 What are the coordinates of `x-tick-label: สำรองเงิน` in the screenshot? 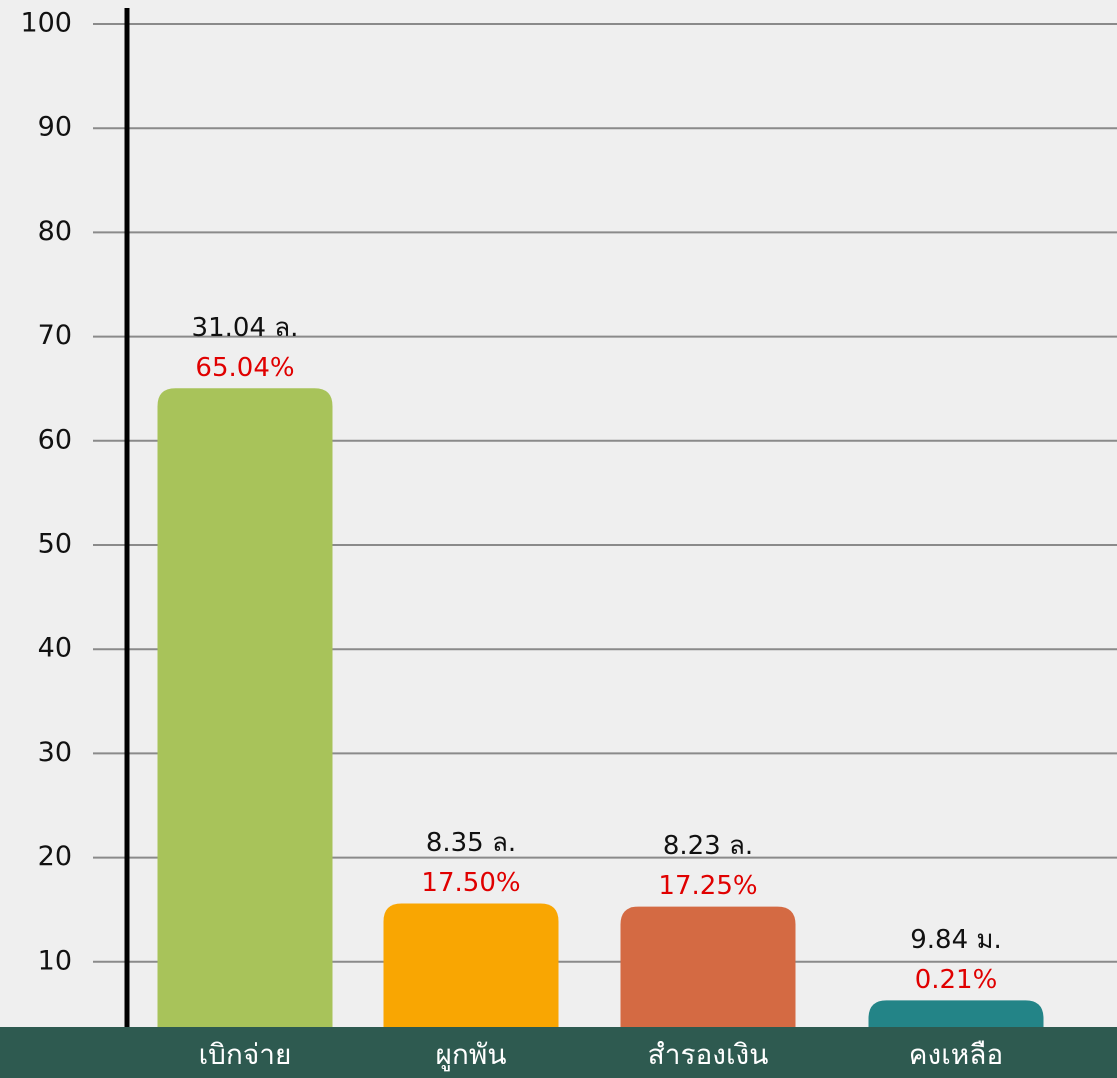 It's located at (708, 1054).